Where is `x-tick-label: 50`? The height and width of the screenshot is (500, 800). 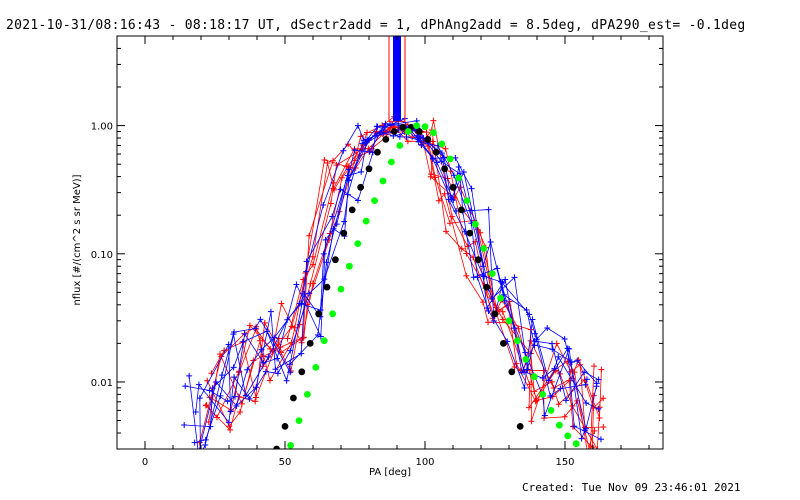
x-tick-label: 50 is located at coordinates (285, 462).